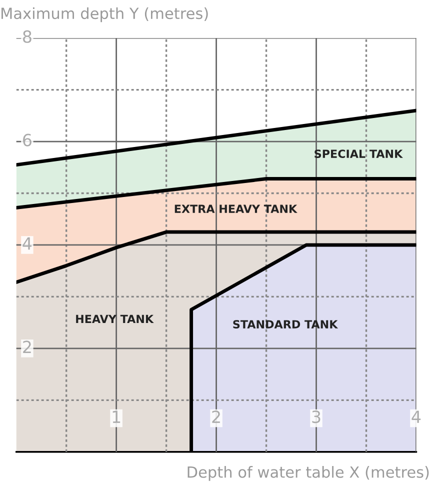 This screenshot has height=488, width=430. What do you see at coordinates (105, 14) in the screenshot?
I see `y-axis-title: Maximum depth Y (metres)` at bounding box center [105, 14].